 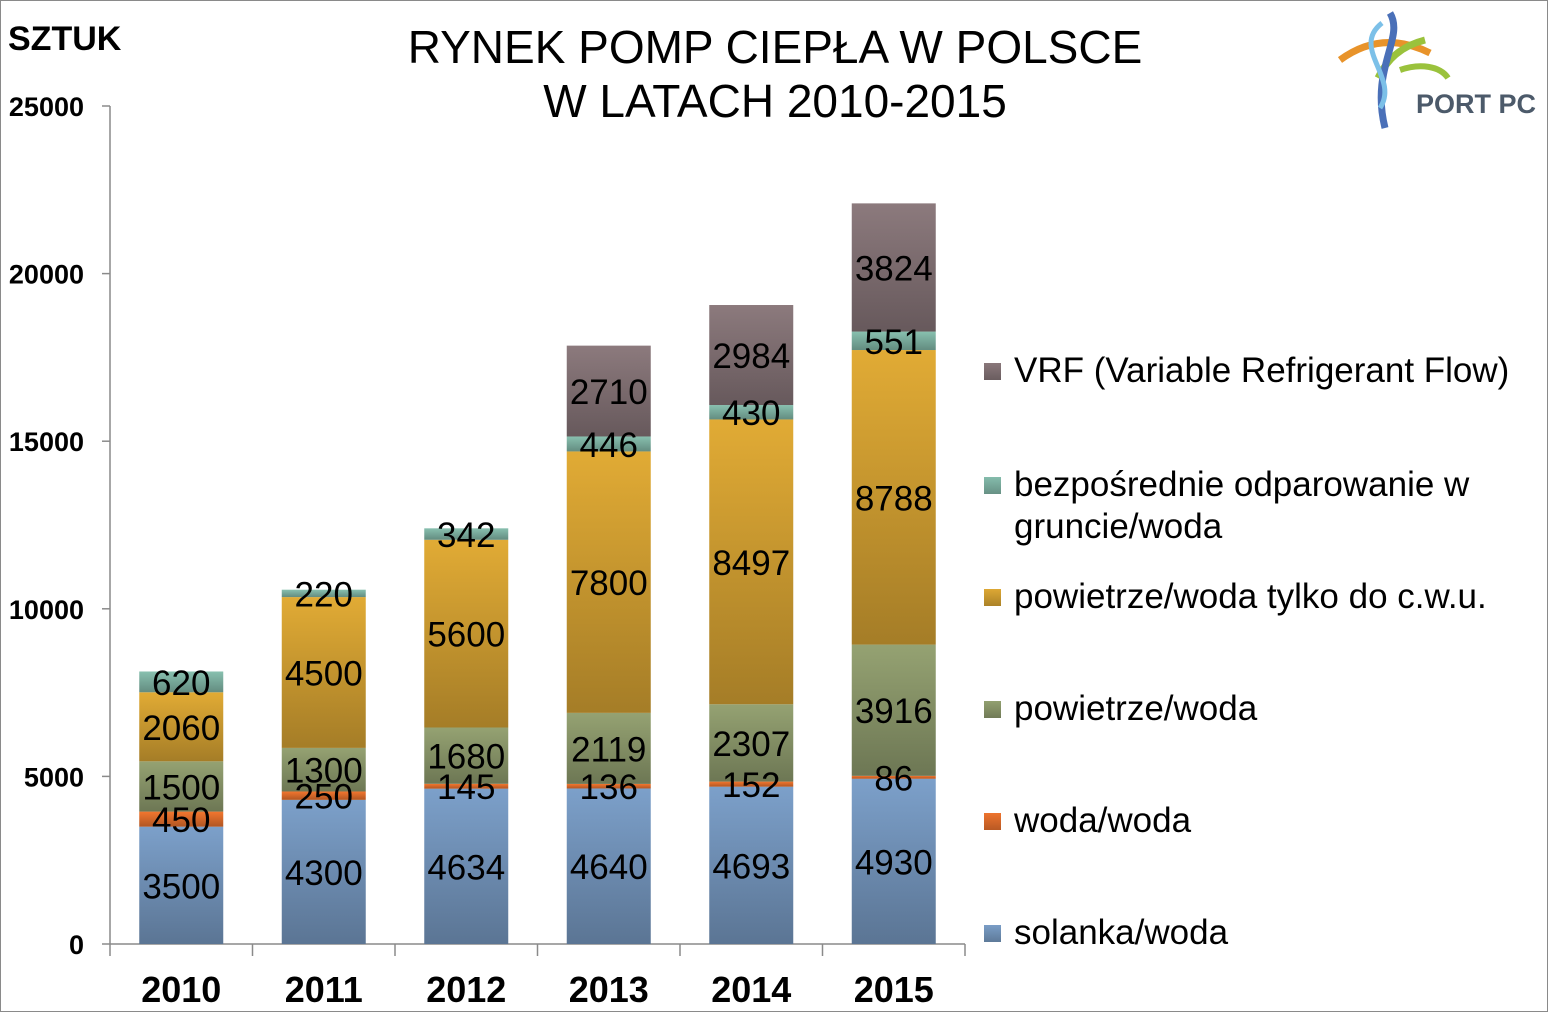 What do you see at coordinates (324, 989) in the screenshot?
I see `x-tick-label-2011: 2011` at bounding box center [324, 989].